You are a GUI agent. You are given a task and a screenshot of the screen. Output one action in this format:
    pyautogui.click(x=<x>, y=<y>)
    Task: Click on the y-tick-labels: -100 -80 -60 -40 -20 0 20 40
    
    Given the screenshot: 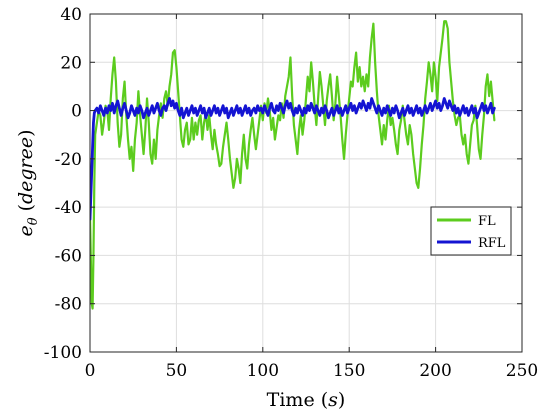 What is the action you would take?
    pyautogui.click(x=63, y=184)
    